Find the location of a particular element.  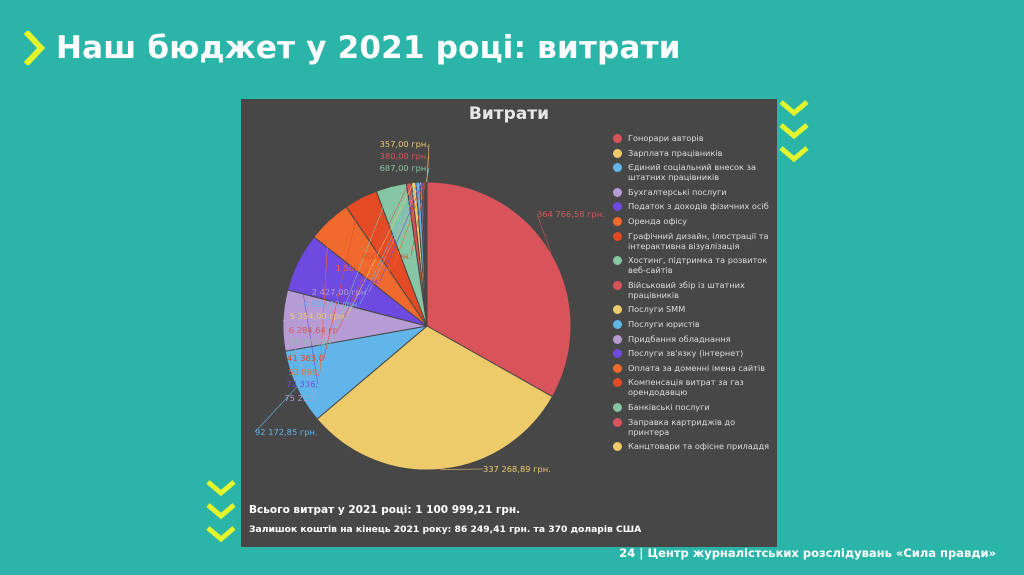

legend-item: Придбання обладнання is located at coordinates (693, 339).